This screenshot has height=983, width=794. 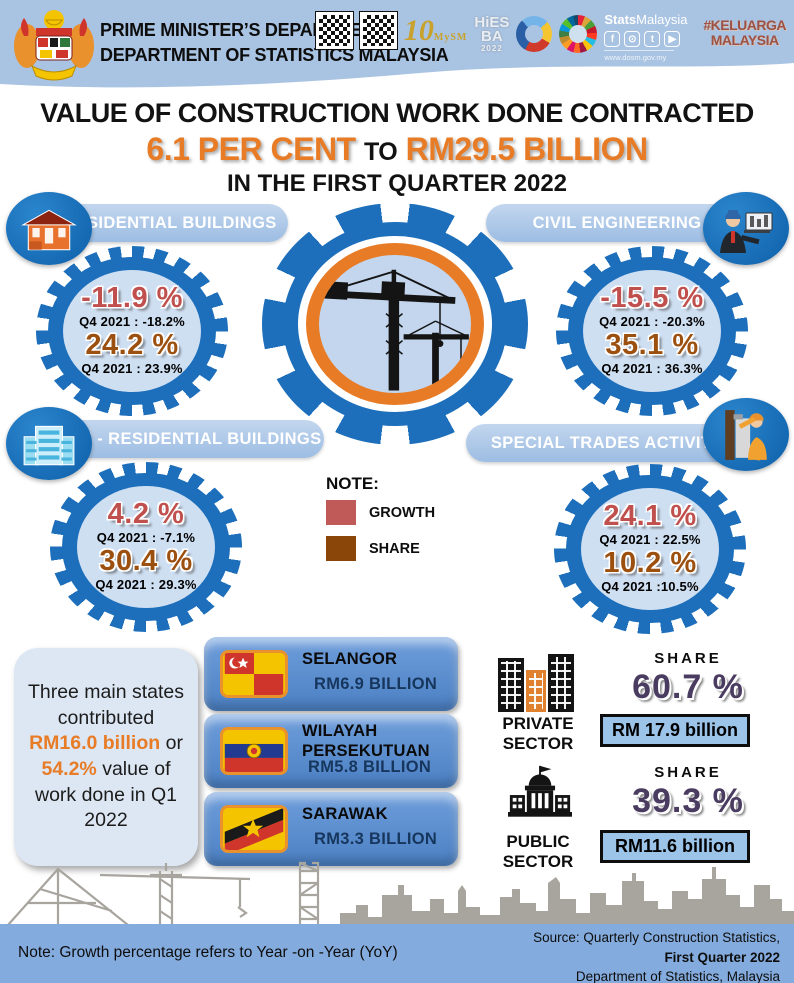 What do you see at coordinates (370, 767) in the screenshot?
I see `wilayah-persekutuan-value: RM5.8 BILLION` at bounding box center [370, 767].